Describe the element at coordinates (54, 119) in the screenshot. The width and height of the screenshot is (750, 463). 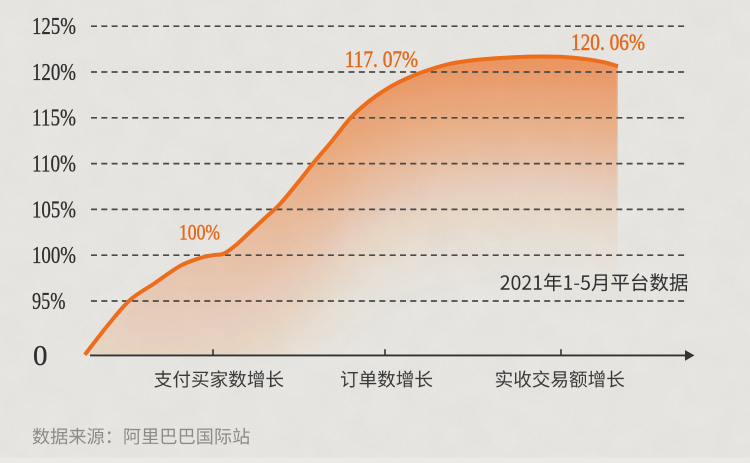
I see `svg-text: 115%` at that location.